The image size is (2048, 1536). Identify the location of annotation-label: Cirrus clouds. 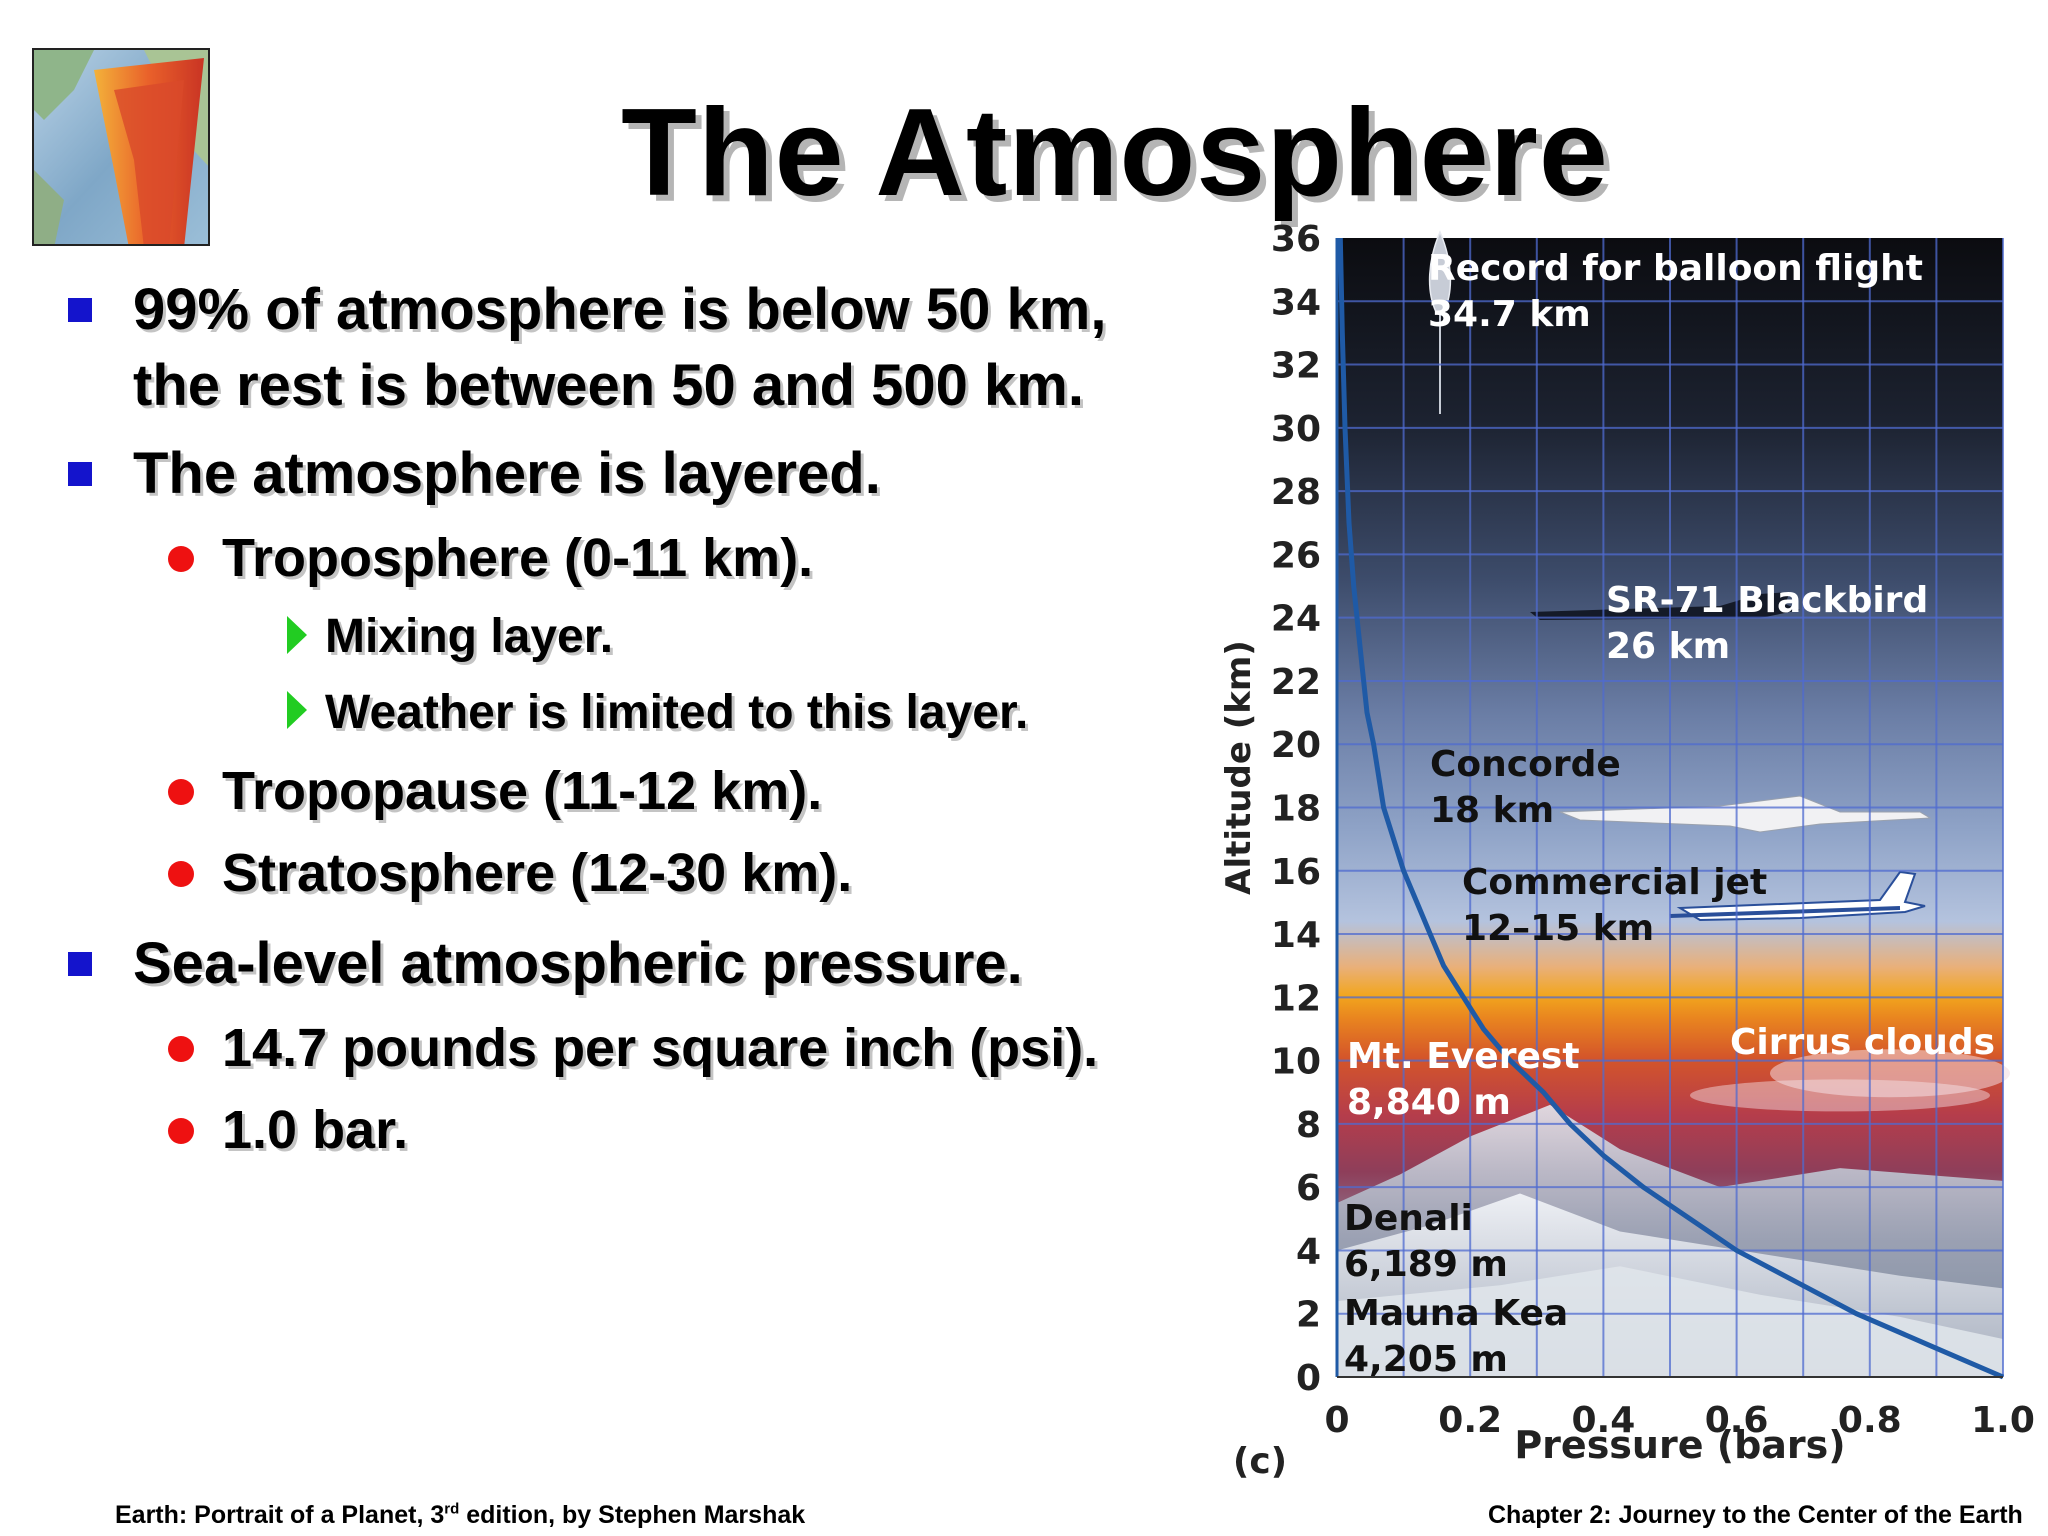
(1862, 1042).